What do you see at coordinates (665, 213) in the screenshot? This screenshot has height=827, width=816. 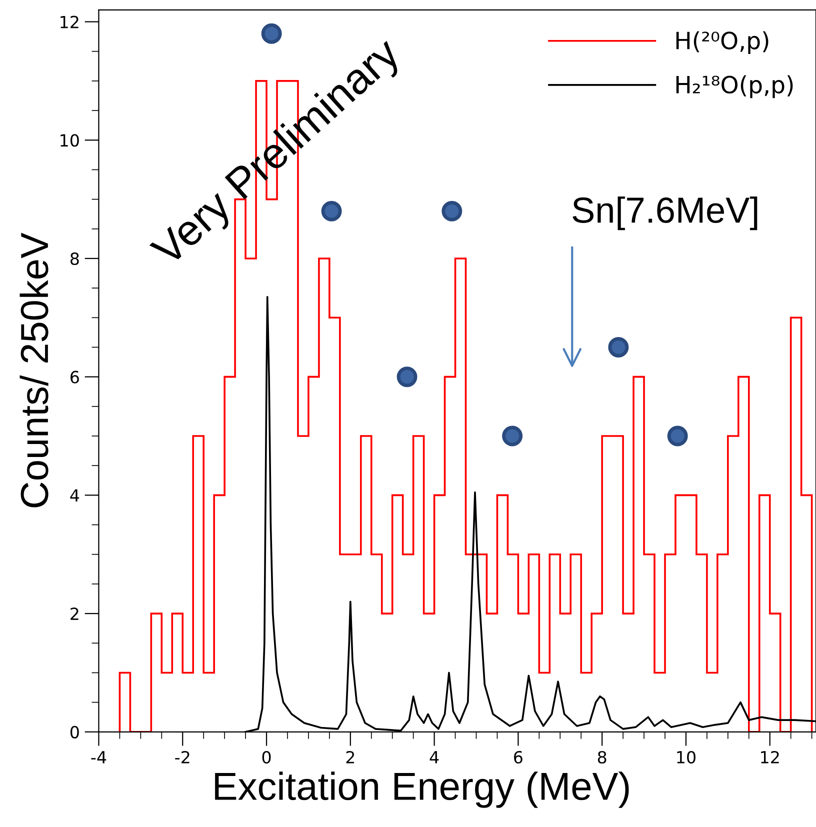 I see `annotation: Sn[7.6MeV]` at bounding box center [665, 213].